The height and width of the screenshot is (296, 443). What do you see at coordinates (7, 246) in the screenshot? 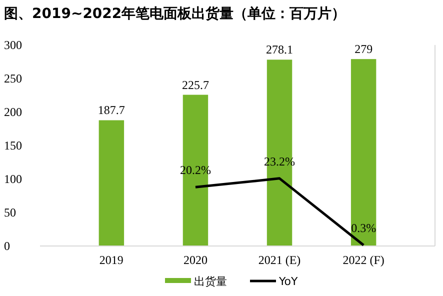
I see `y-tick-label: 0` at bounding box center [7, 246].